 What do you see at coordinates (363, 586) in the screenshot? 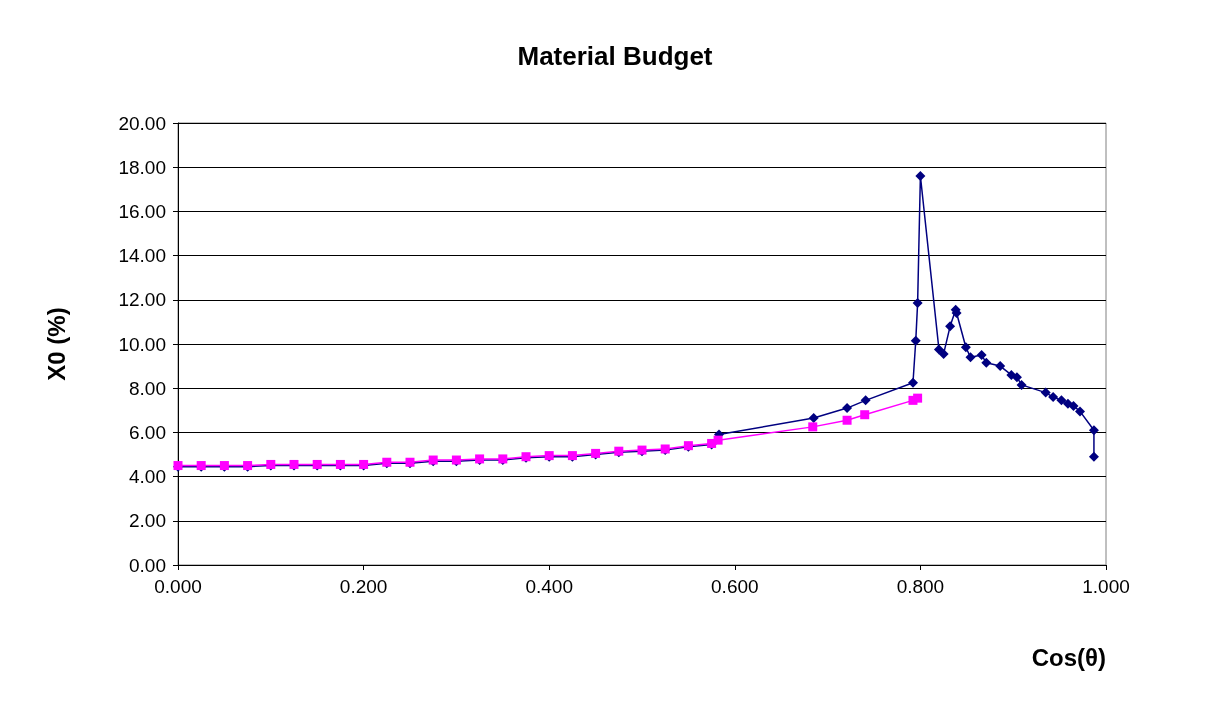
I see `x-tick-label: 0.200` at bounding box center [363, 586].